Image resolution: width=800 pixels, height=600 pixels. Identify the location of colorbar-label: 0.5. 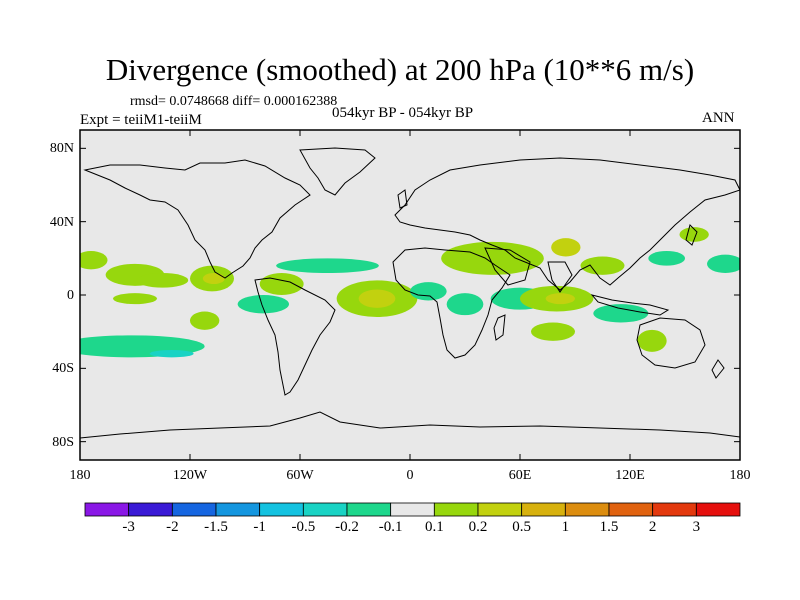
(522, 527).